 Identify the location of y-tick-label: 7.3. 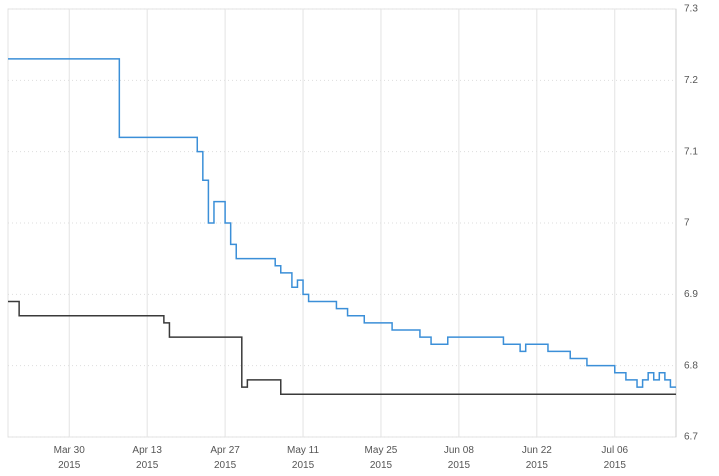
(691, 9).